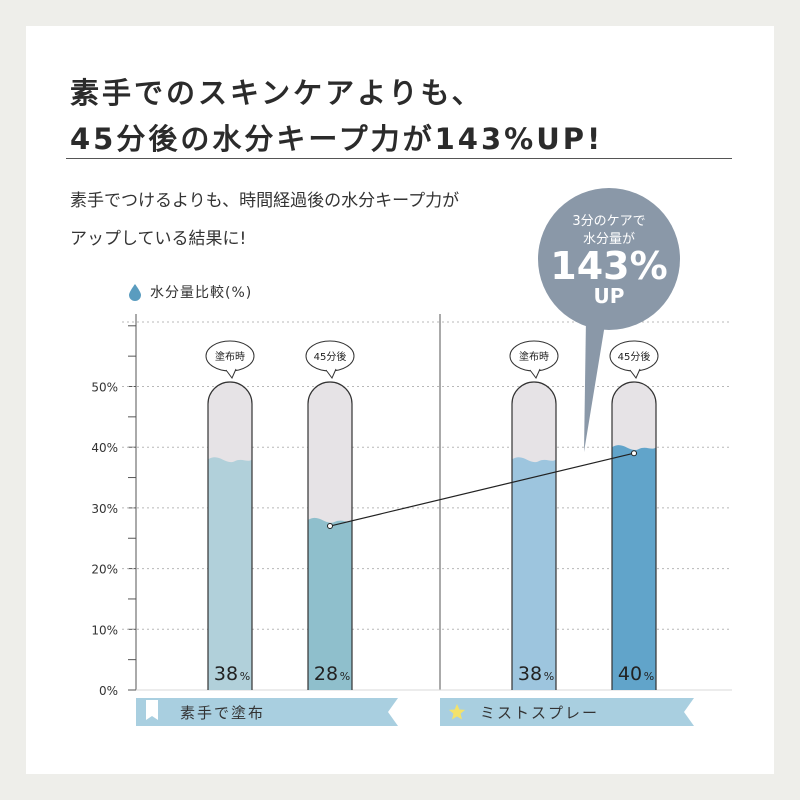  What do you see at coordinates (457, 711) in the screenshot?
I see `star-icon` at bounding box center [457, 711].